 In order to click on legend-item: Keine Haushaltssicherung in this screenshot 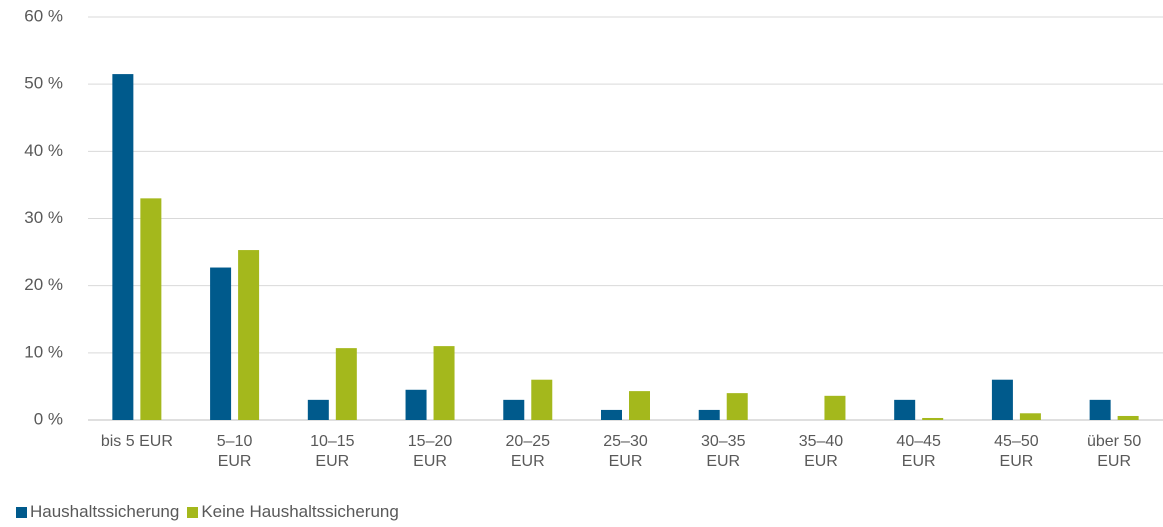, I will do `click(293, 512)`.